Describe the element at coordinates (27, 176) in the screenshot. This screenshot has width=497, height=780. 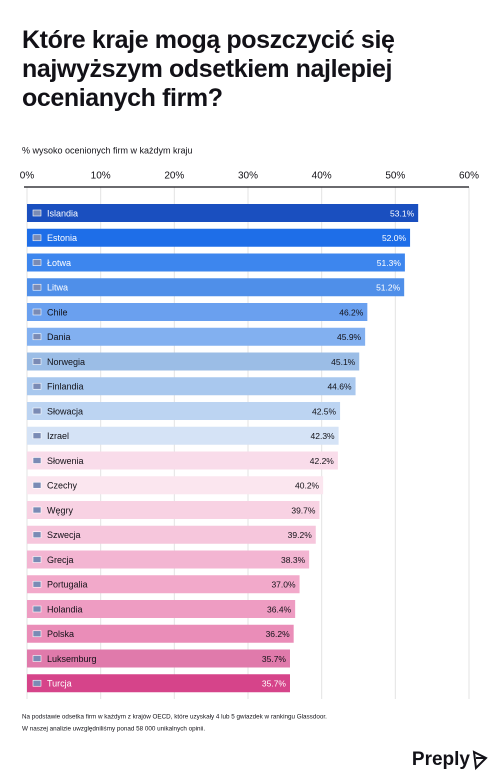
I see `x-tick-label: 0%` at that location.